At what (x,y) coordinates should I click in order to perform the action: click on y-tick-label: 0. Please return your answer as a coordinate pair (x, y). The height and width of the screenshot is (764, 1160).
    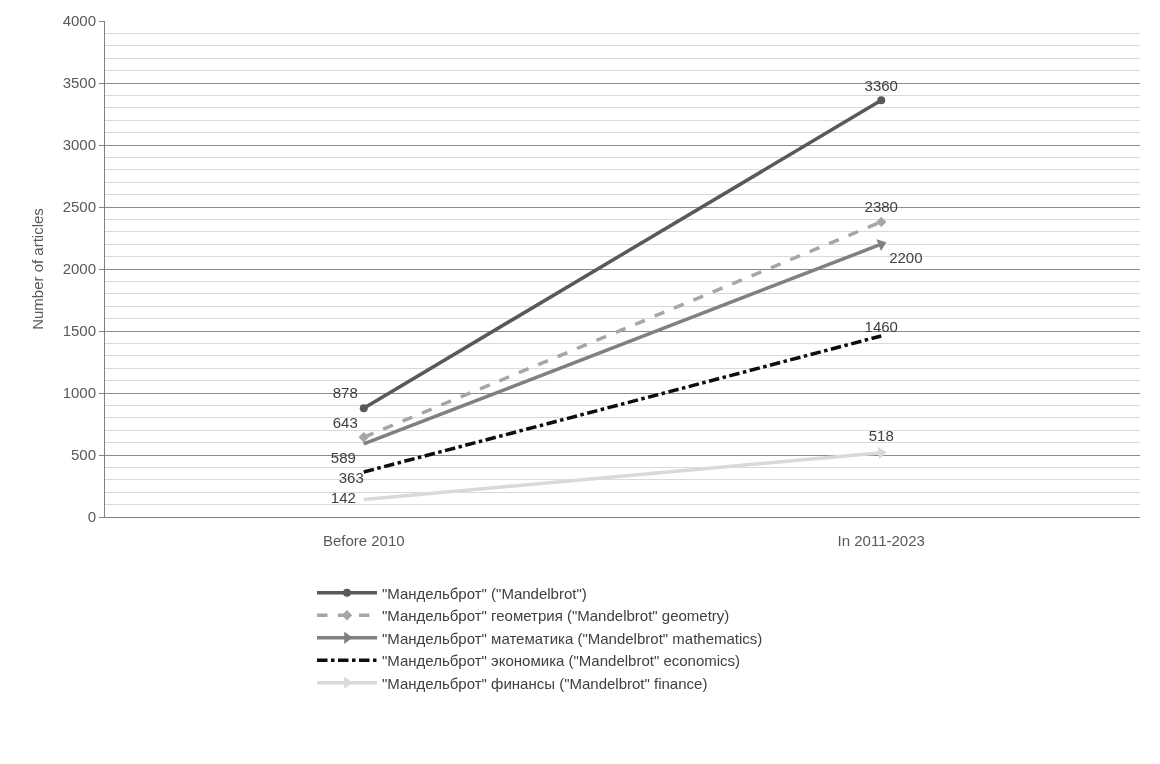
    Looking at the image, I should click on (91, 517).